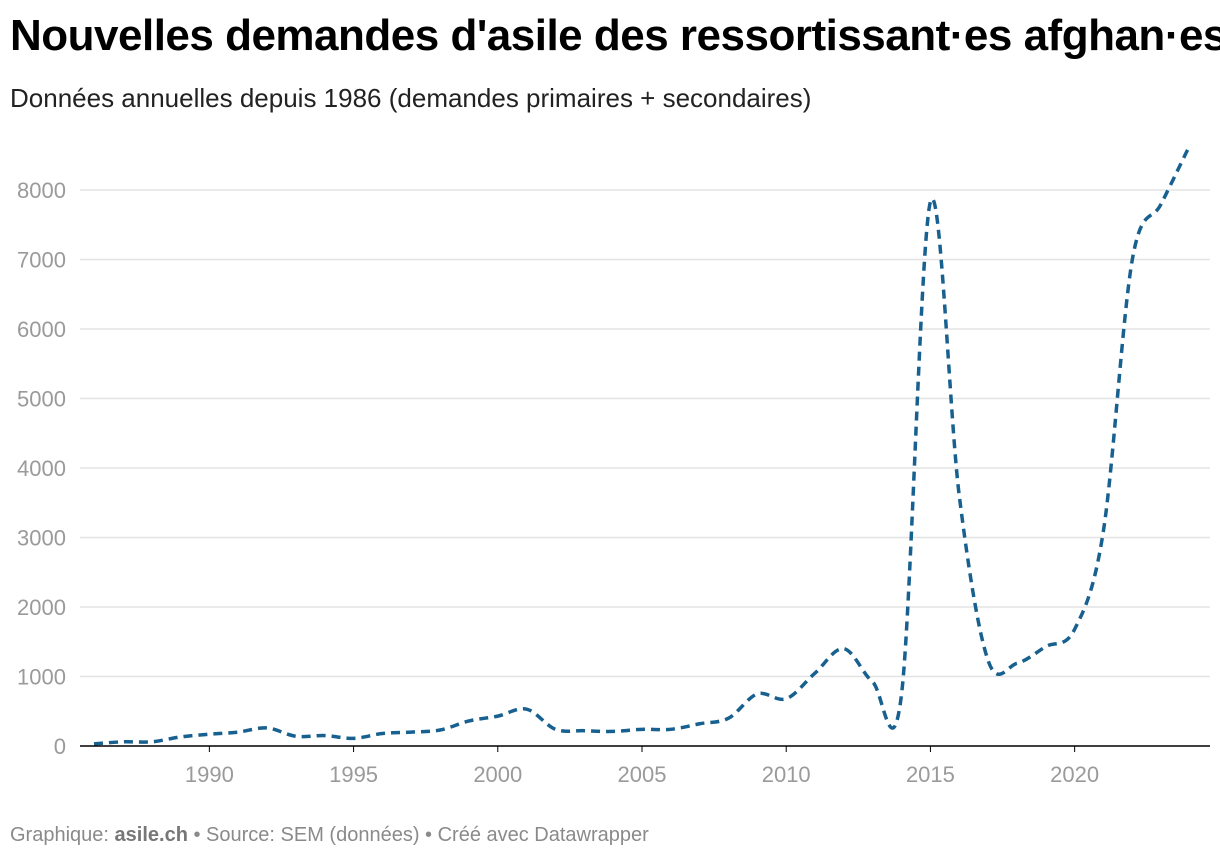 Image resolution: width=1220 pixels, height=862 pixels. Describe the element at coordinates (209, 774) in the screenshot. I see `x-tick-label-1990: 1990` at that location.